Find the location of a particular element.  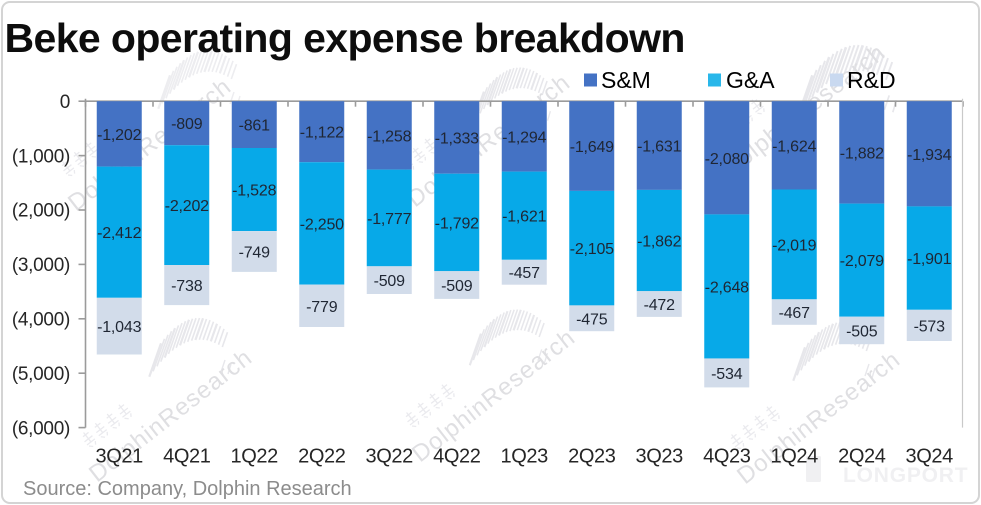

svg-text: S&M is located at coordinates (626, 80).